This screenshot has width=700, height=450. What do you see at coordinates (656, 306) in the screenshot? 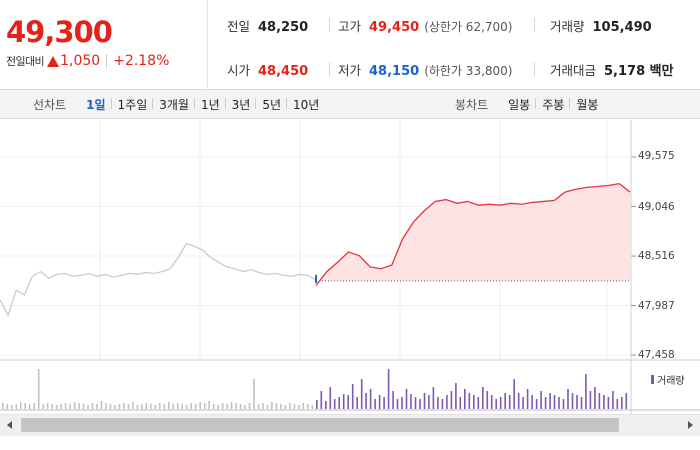
I see `y-tick-label: 47,987` at bounding box center [656, 306].